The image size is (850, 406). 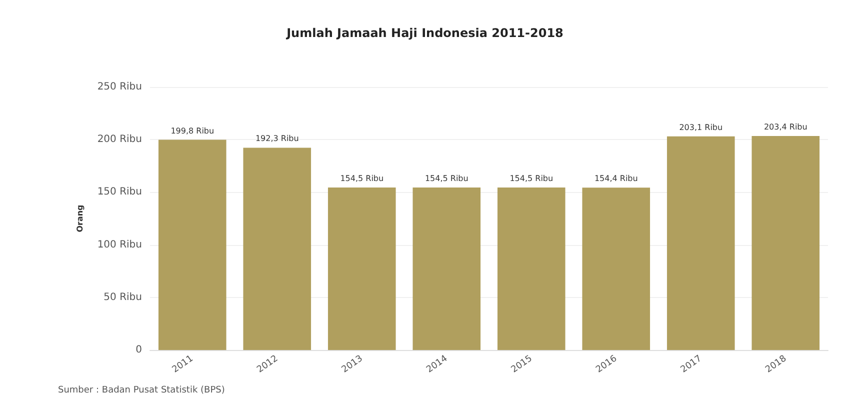 What do you see at coordinates (701, 127) in the screenshot?
I see `data-label: 203,1 Ribu` at bounding box center [701, 127].